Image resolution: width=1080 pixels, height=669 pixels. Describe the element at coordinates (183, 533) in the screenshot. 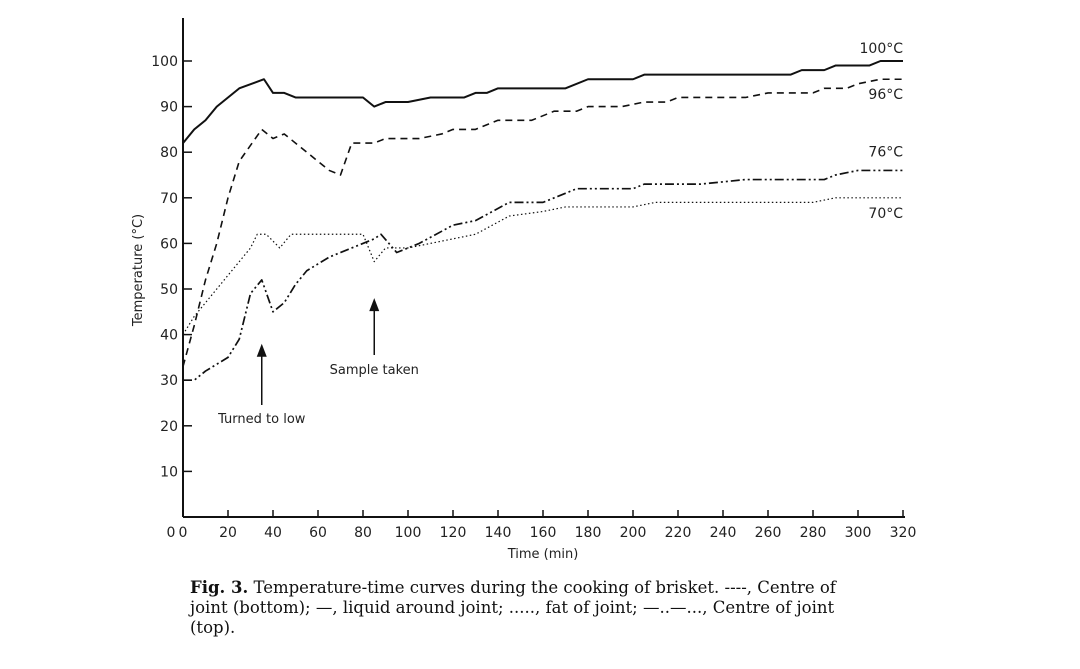

I see `x-tick-label: 0` at that location.